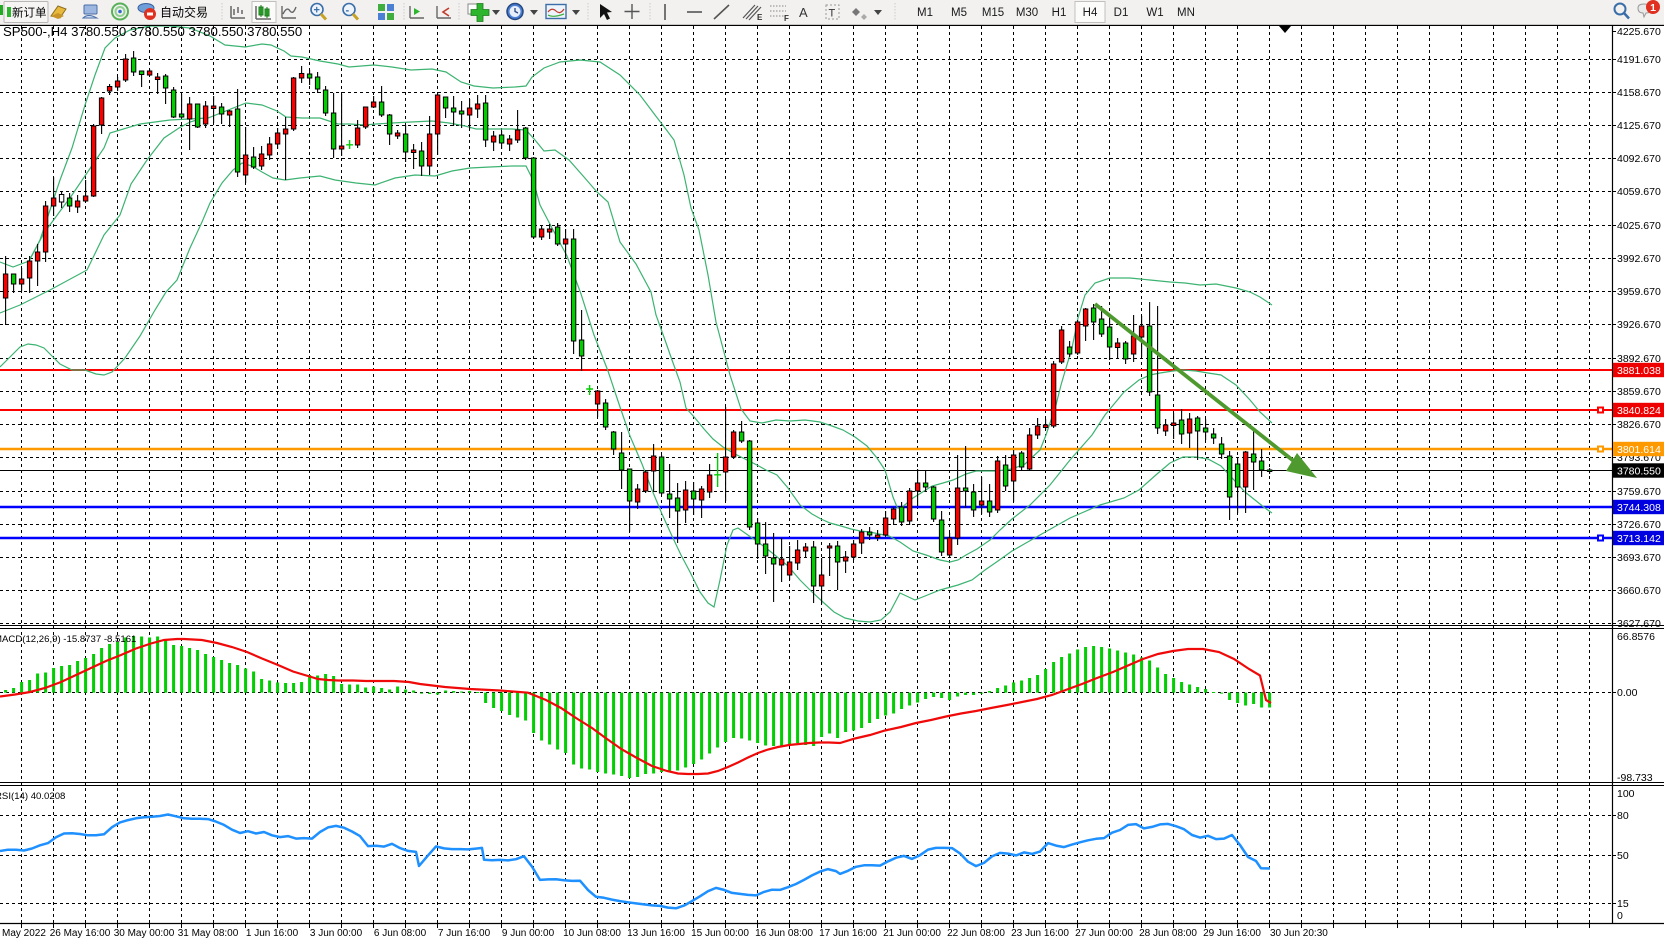  I want to click on svg-text: 100, so click(1626, 794).